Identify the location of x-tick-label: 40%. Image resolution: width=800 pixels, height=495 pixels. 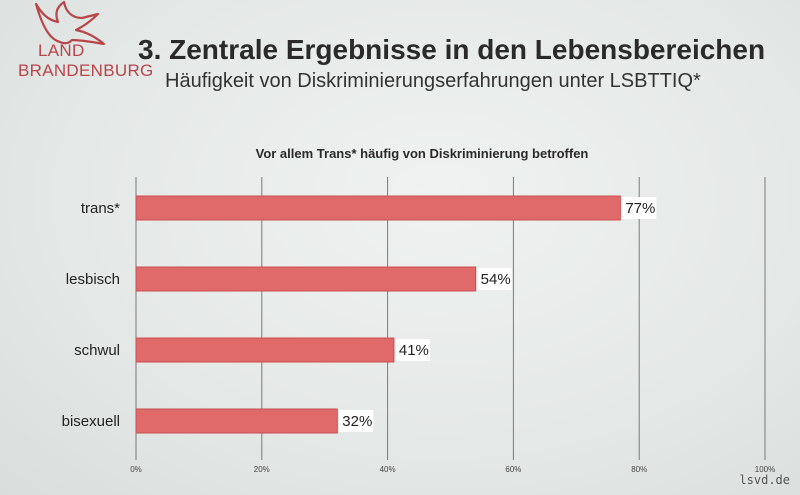
(388, 469).